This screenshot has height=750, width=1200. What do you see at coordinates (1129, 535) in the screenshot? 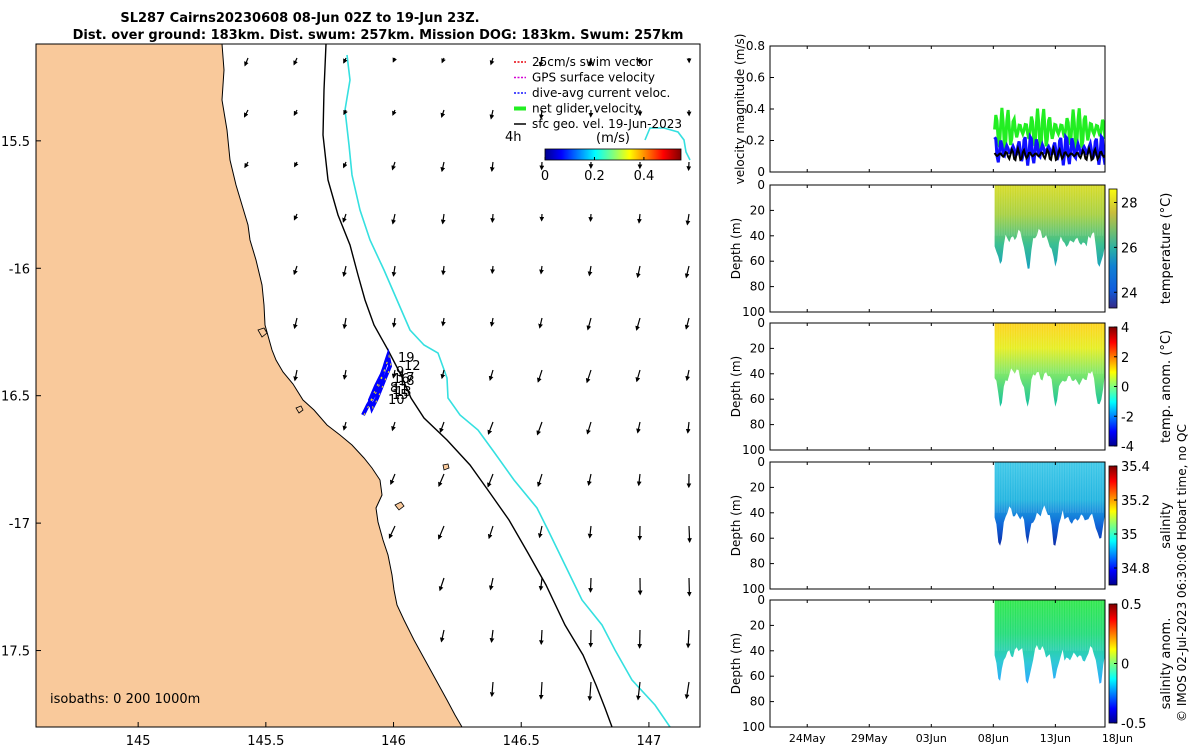
I see `colorbar-tick-label: 35` at bounding box center [1129, 535].